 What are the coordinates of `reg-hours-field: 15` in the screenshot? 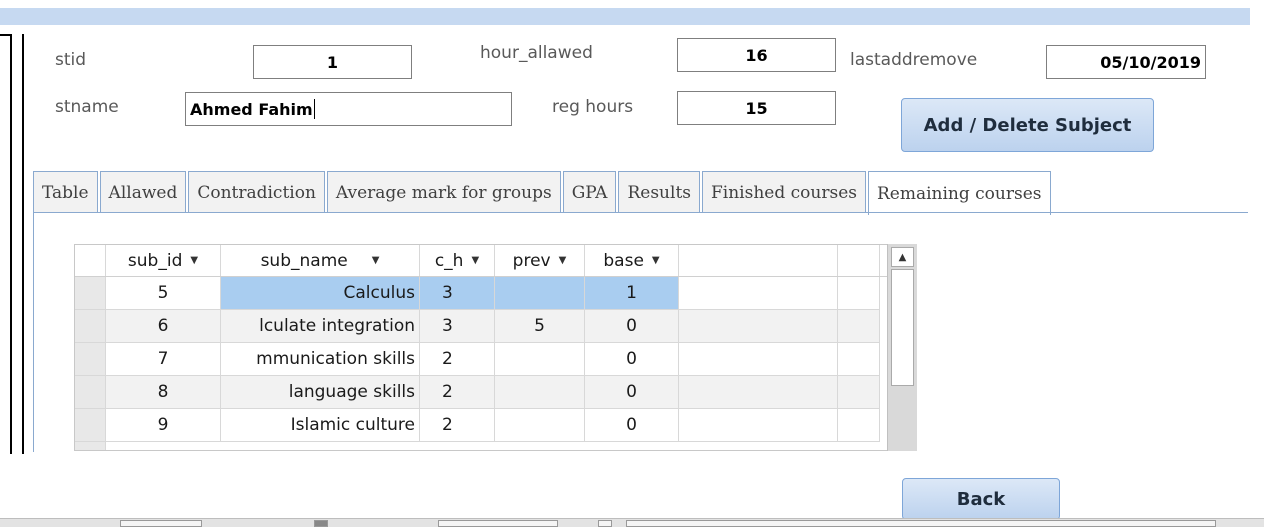 It's located at (756, 108).